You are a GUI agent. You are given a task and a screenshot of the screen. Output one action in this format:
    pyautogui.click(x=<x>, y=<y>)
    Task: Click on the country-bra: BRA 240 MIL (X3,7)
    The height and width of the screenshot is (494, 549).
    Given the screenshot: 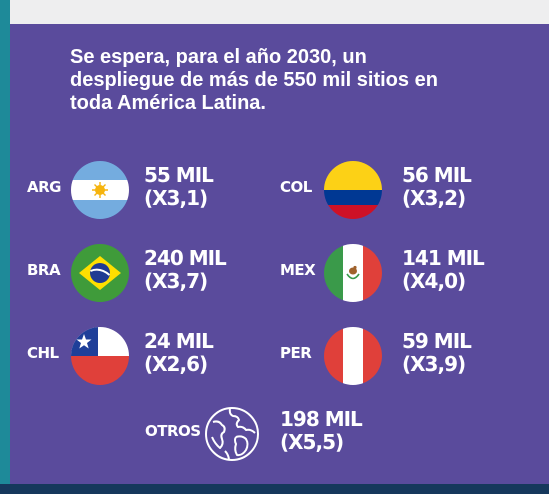 What is the action you would take?
    pyautogui.click(x=142, y=273)
    